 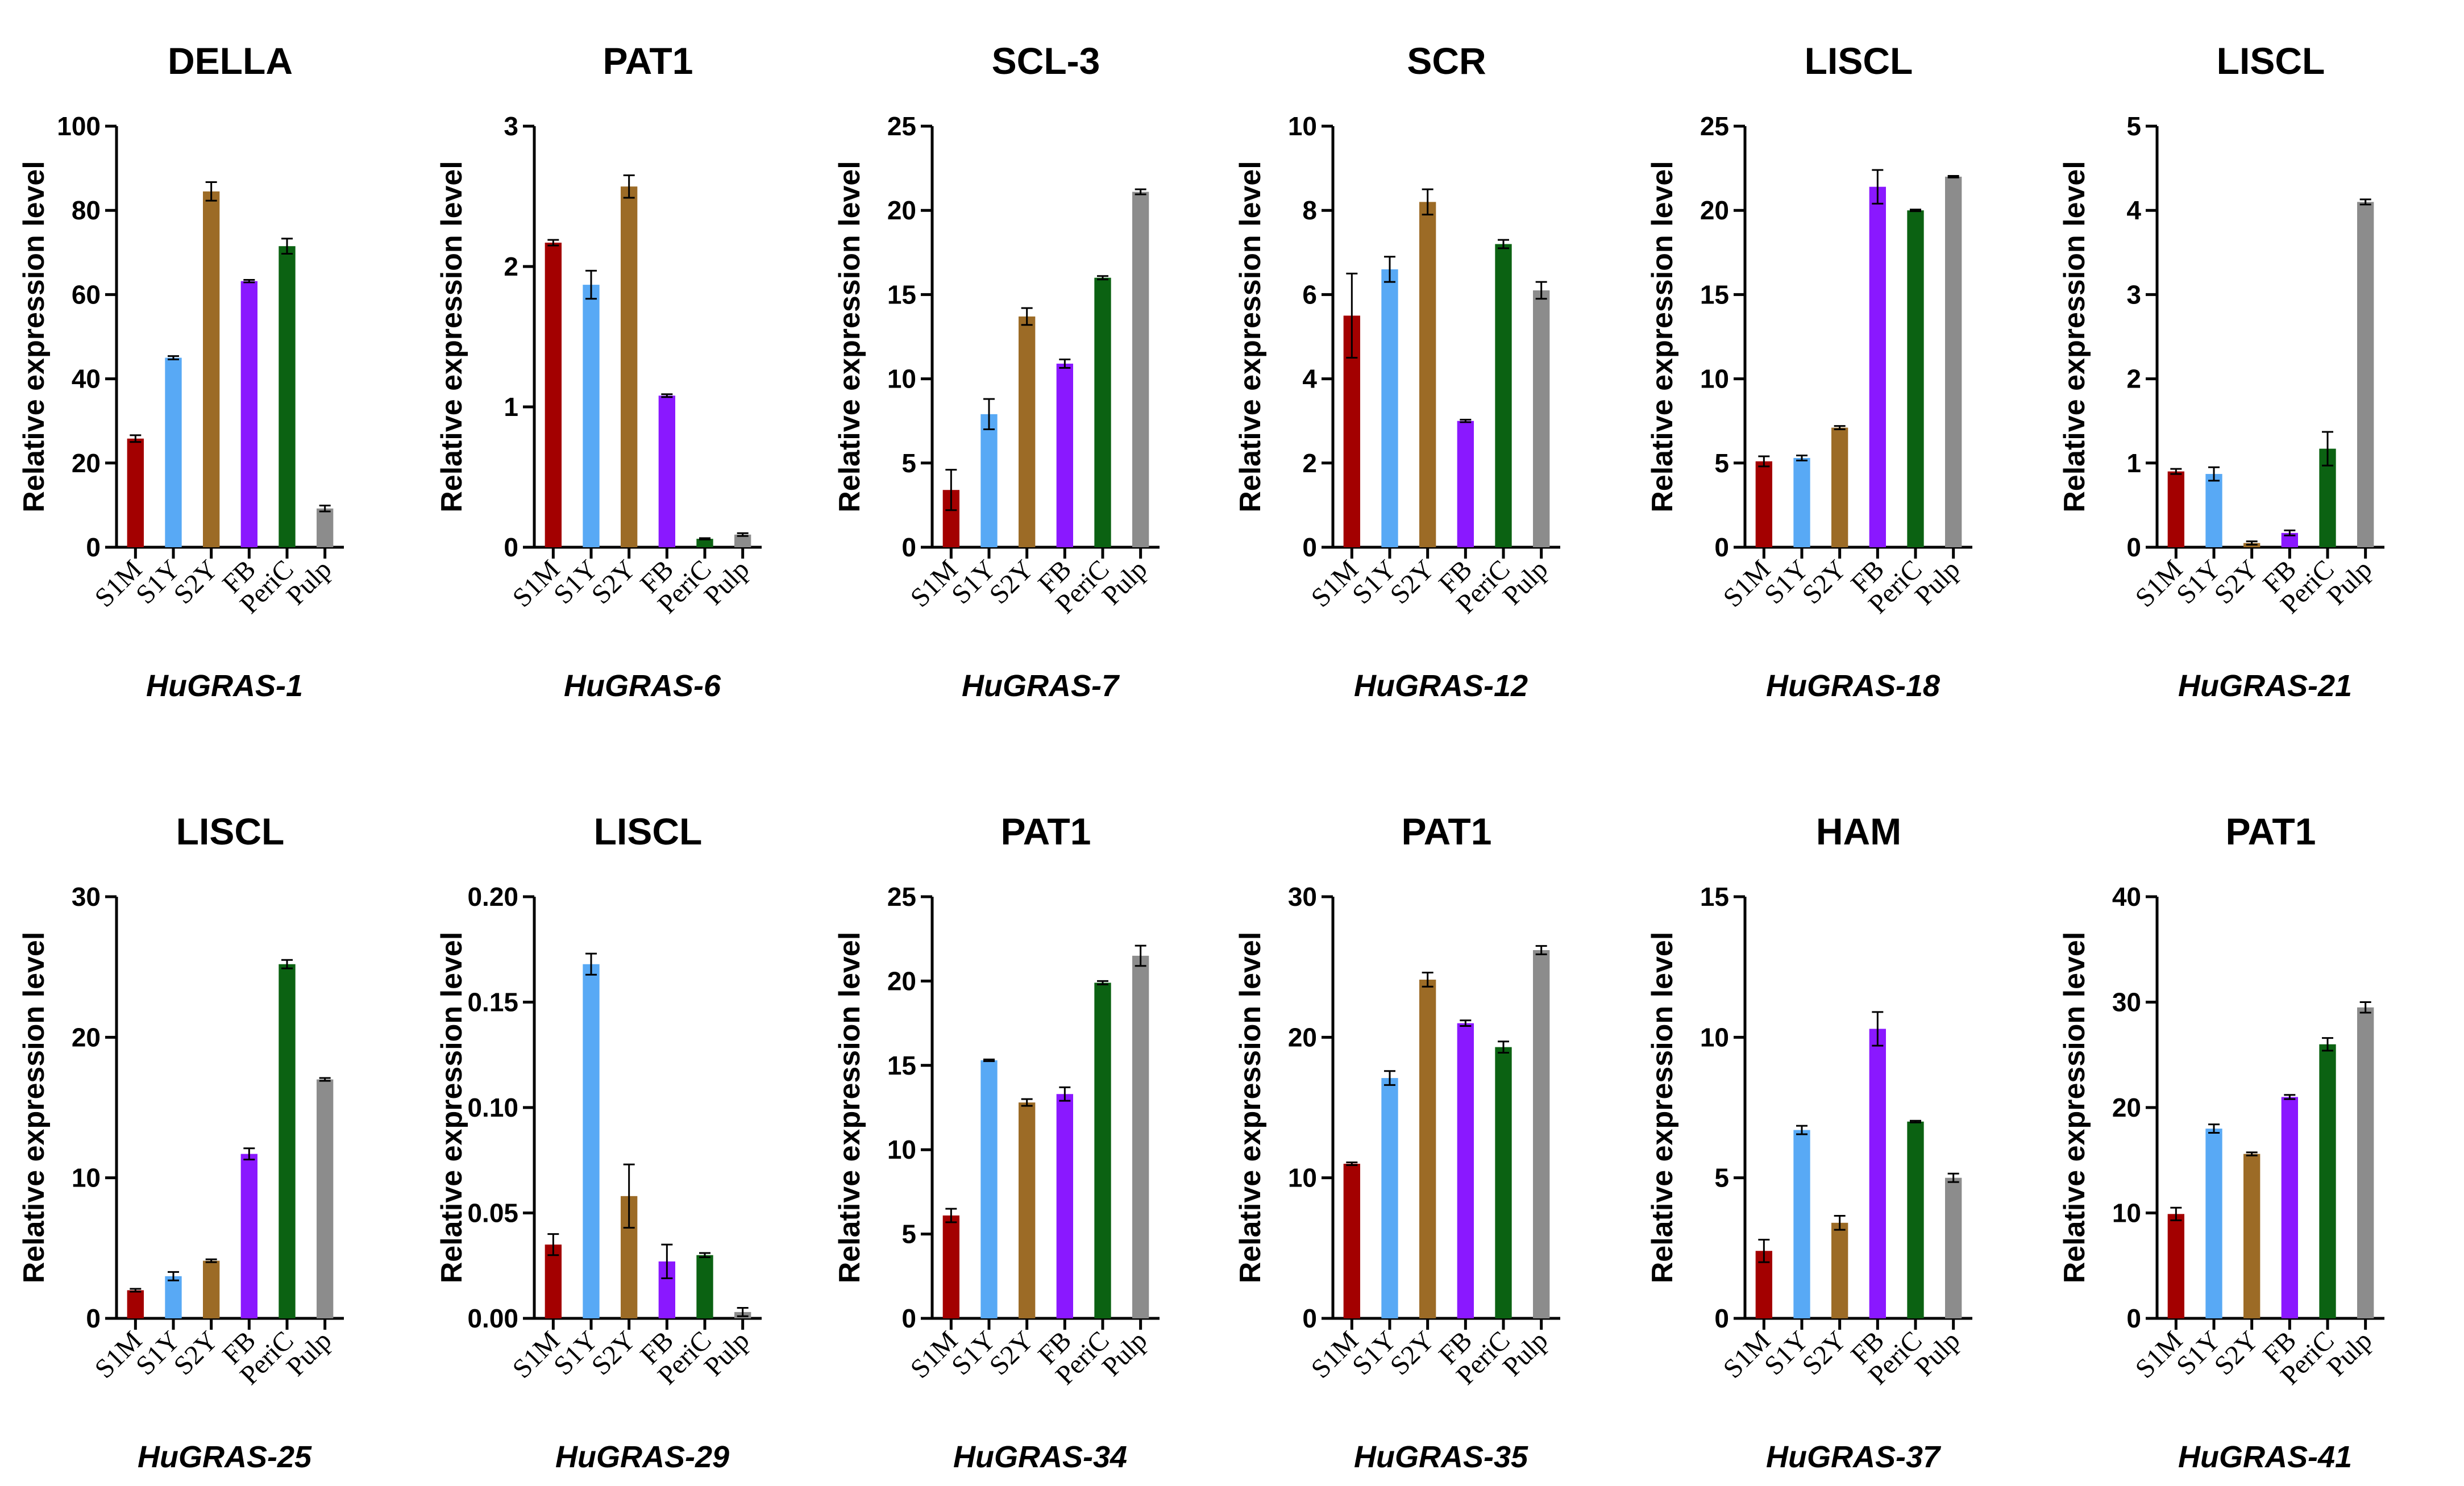 What do you see at coordinates (511, 266) in the screenshot?
I see `y-tick-label: 2` at bounding box center [511, 266].